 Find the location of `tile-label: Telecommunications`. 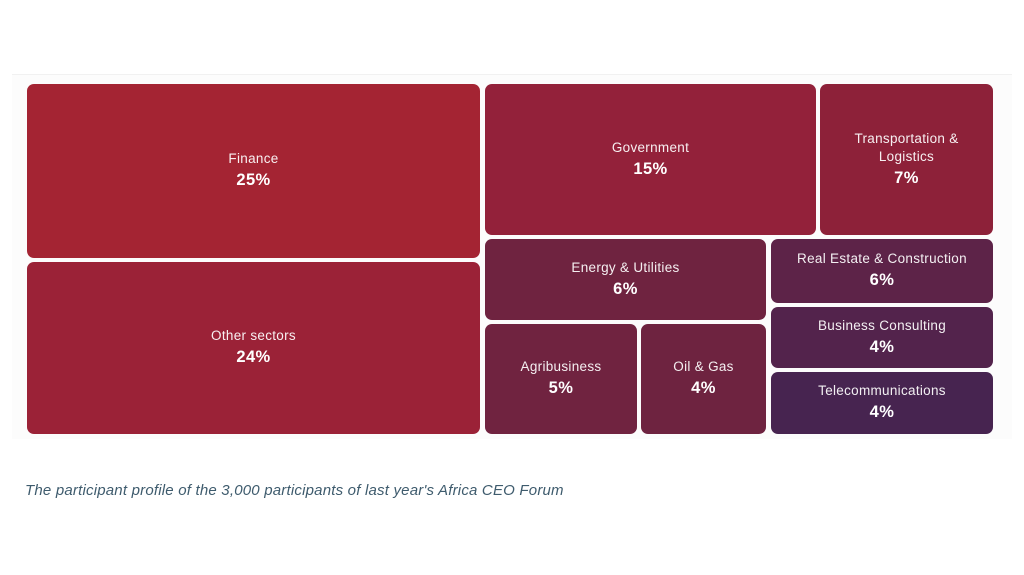

tile-label: Telecommunications is located at coordinates (882, 391).